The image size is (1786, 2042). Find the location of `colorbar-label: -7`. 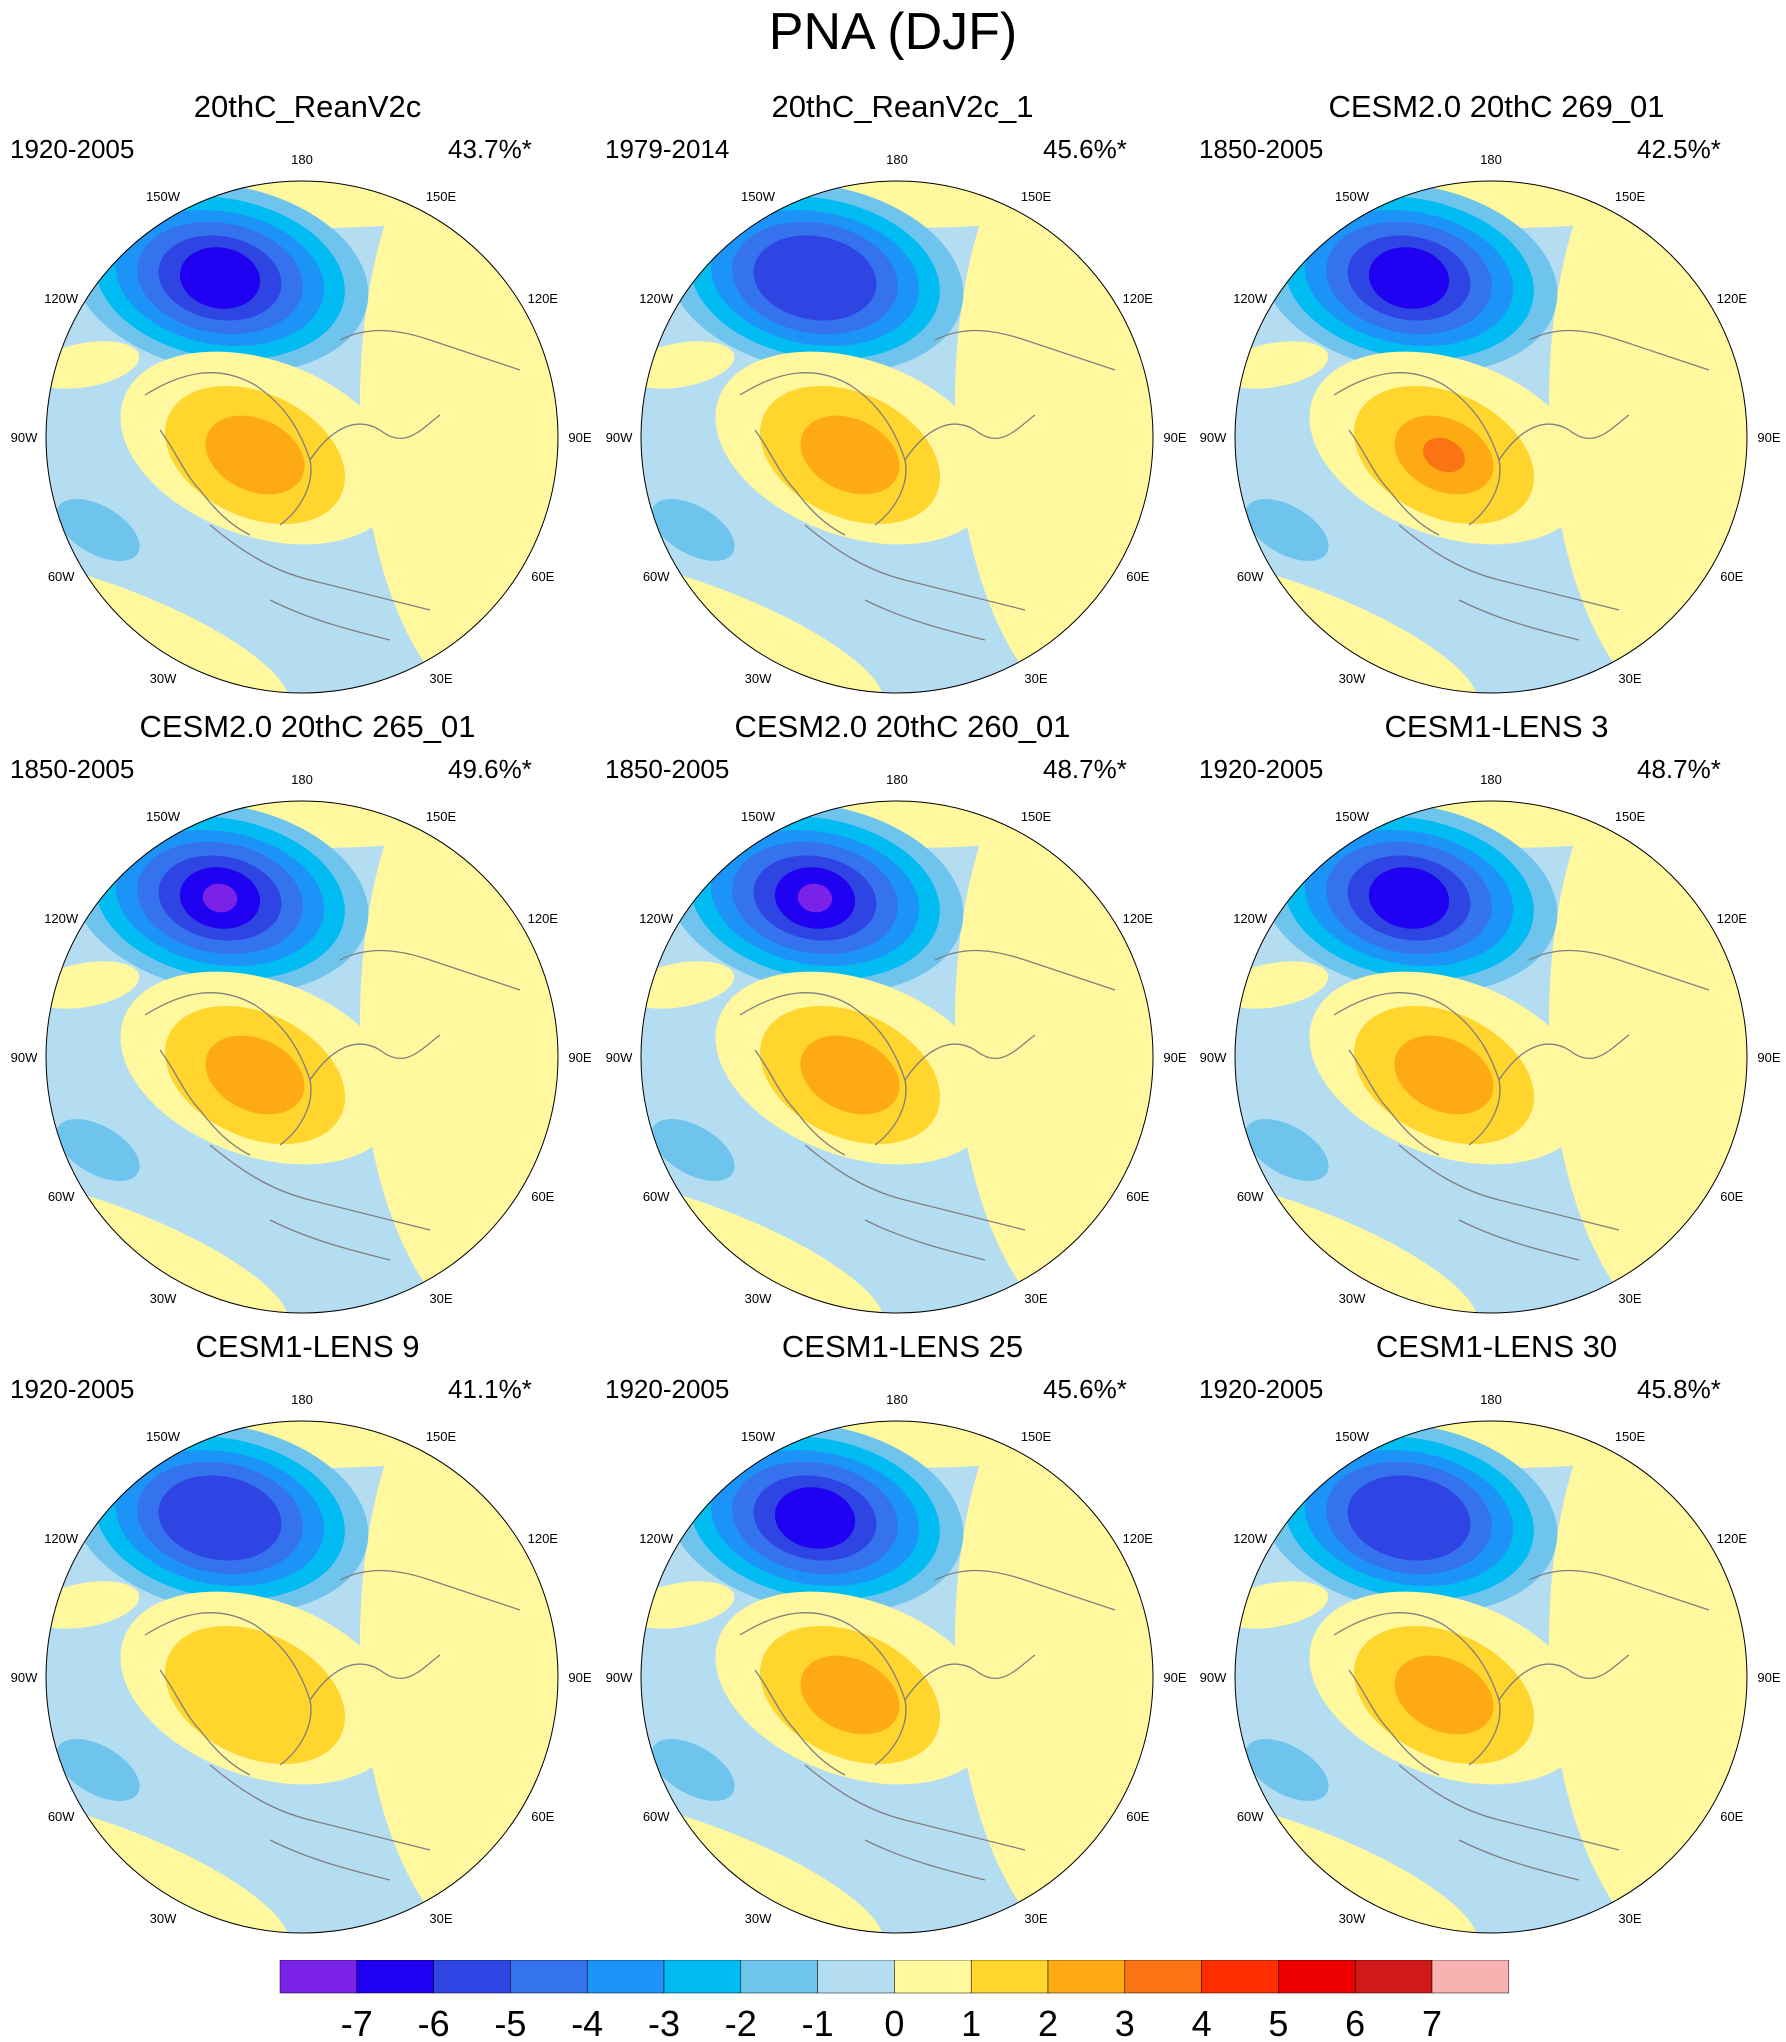

colorbar-label: -7 is located at coordinates (357, 2022).